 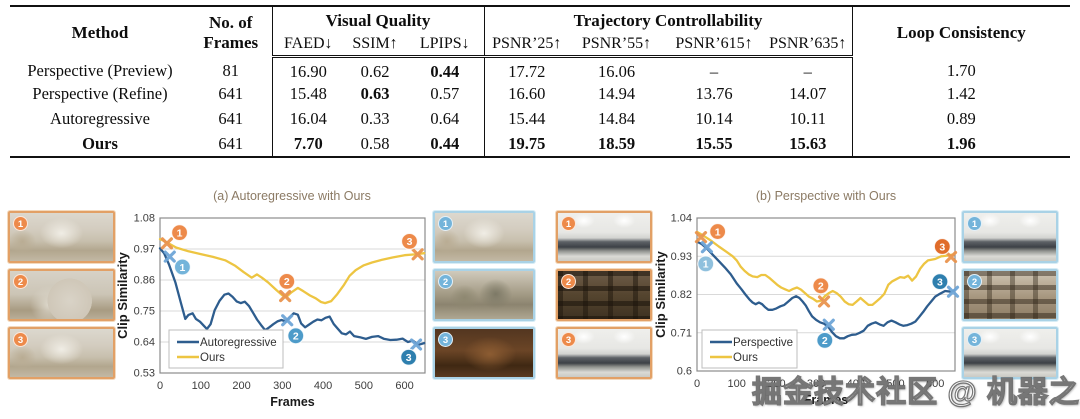 What do you see at coordinates (526, 94) in the screenshot?
I see `value-cell: 16.60` at bounding box center [526, 94].